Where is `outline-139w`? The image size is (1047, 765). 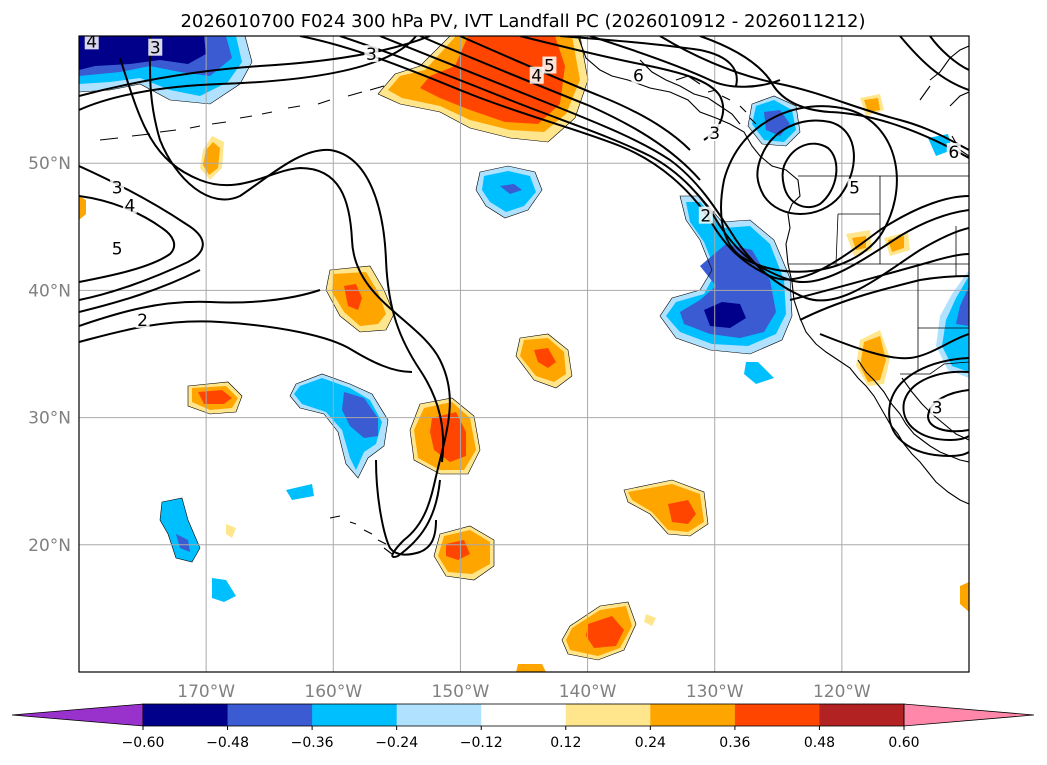 outline-139w is located at coordinates (599, 631).